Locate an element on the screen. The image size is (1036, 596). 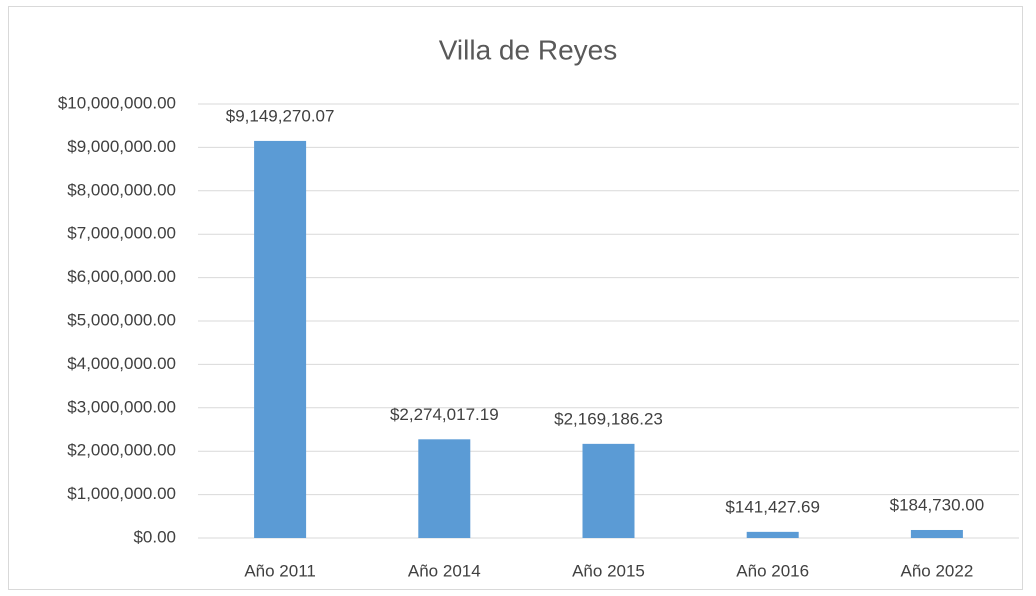
y-tick-label: $9,000,000.00 is located at coordinates (121, 146).